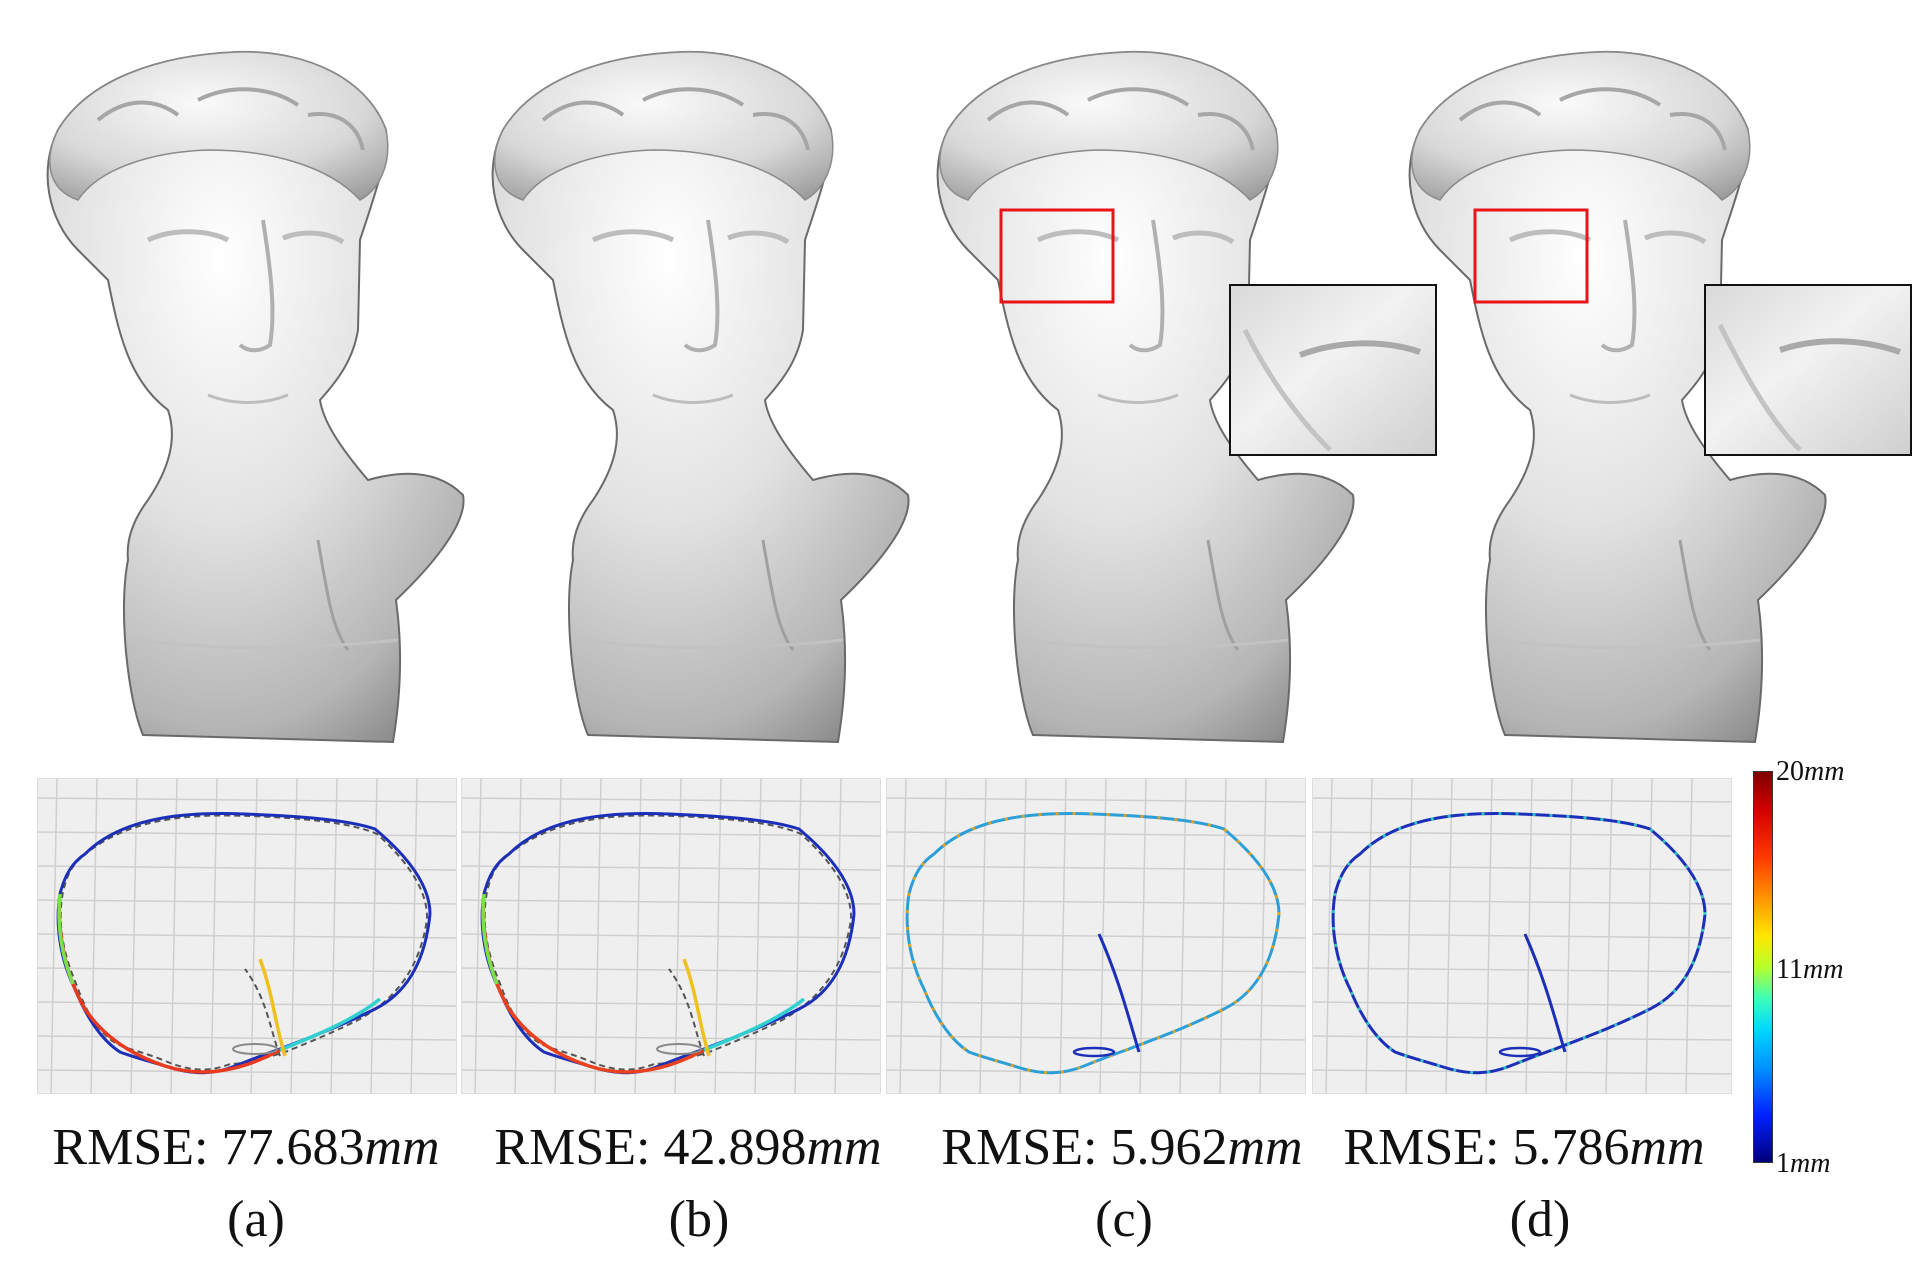 Image resolution: width=1918 pixels, height=1264 pixels. Describe the element at coordinates (1531, 256) in the screenshot. I see `highlight-box-d` at that location.